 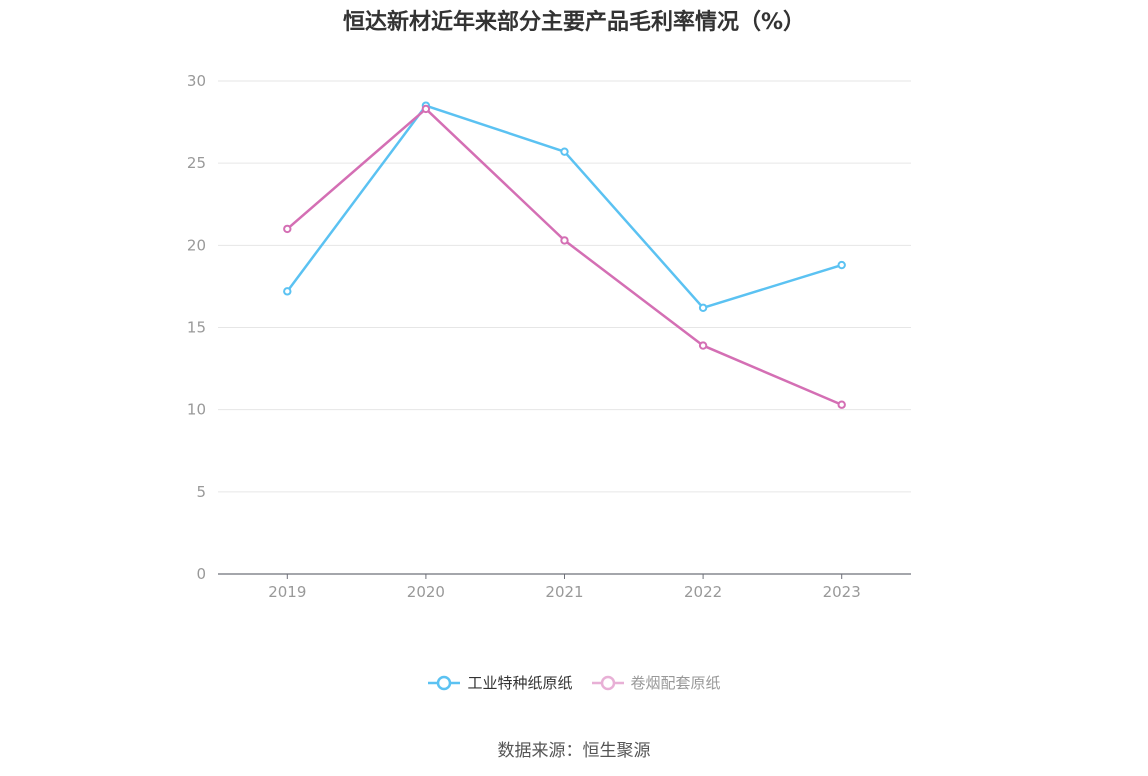 What do you see at coordinates (564, 592) in the screenshot?
I see `x-tick-label: 2021` at bounding box center [564, 592].